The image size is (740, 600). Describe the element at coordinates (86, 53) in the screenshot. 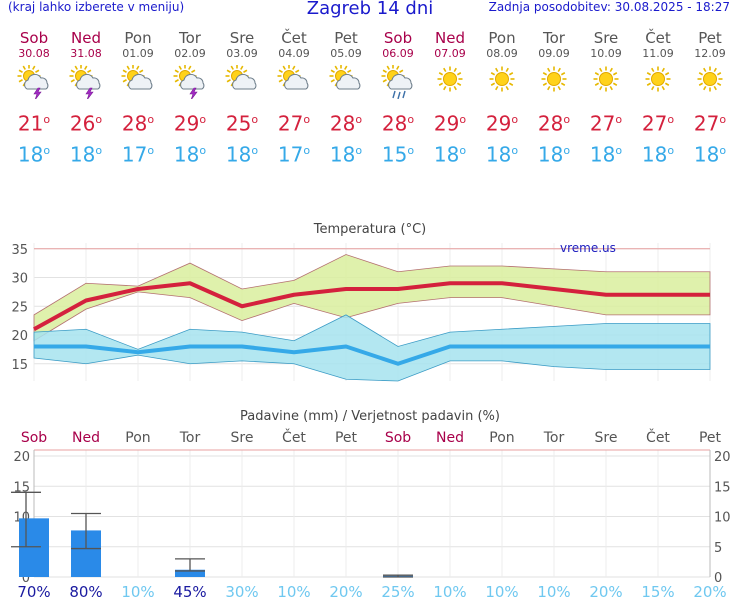

I see `day-date: 31.08` at that location.